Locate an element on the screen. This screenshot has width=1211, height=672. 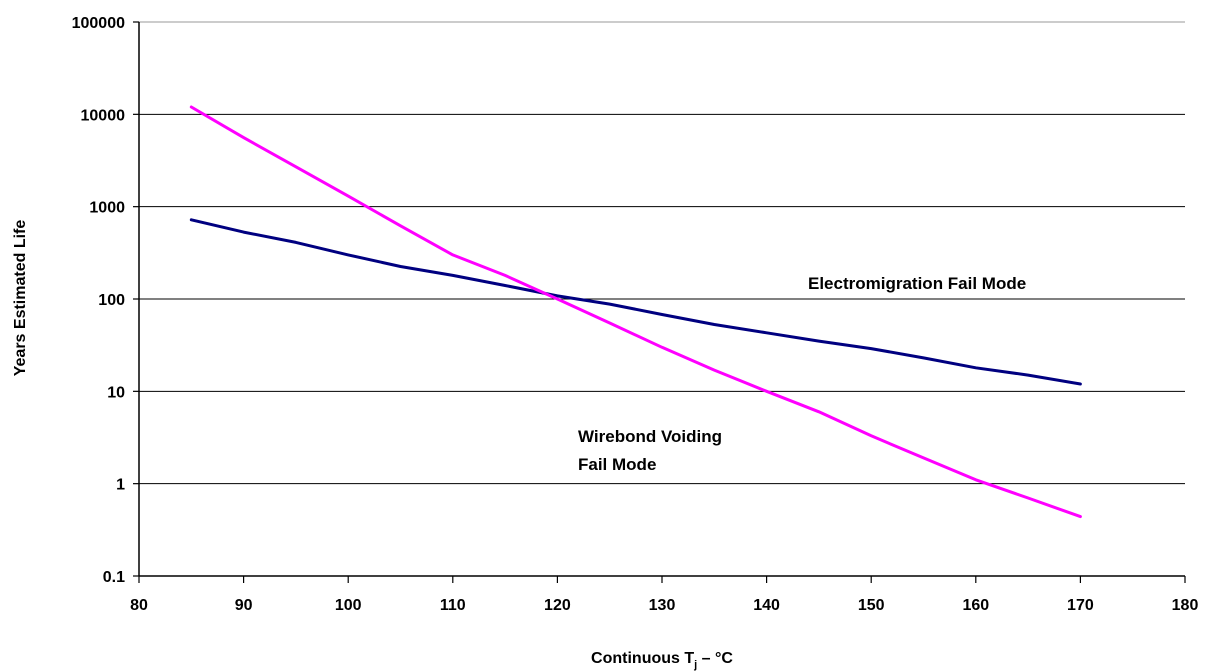
y-tick-label: 10 is located at coordinates (116, 392).